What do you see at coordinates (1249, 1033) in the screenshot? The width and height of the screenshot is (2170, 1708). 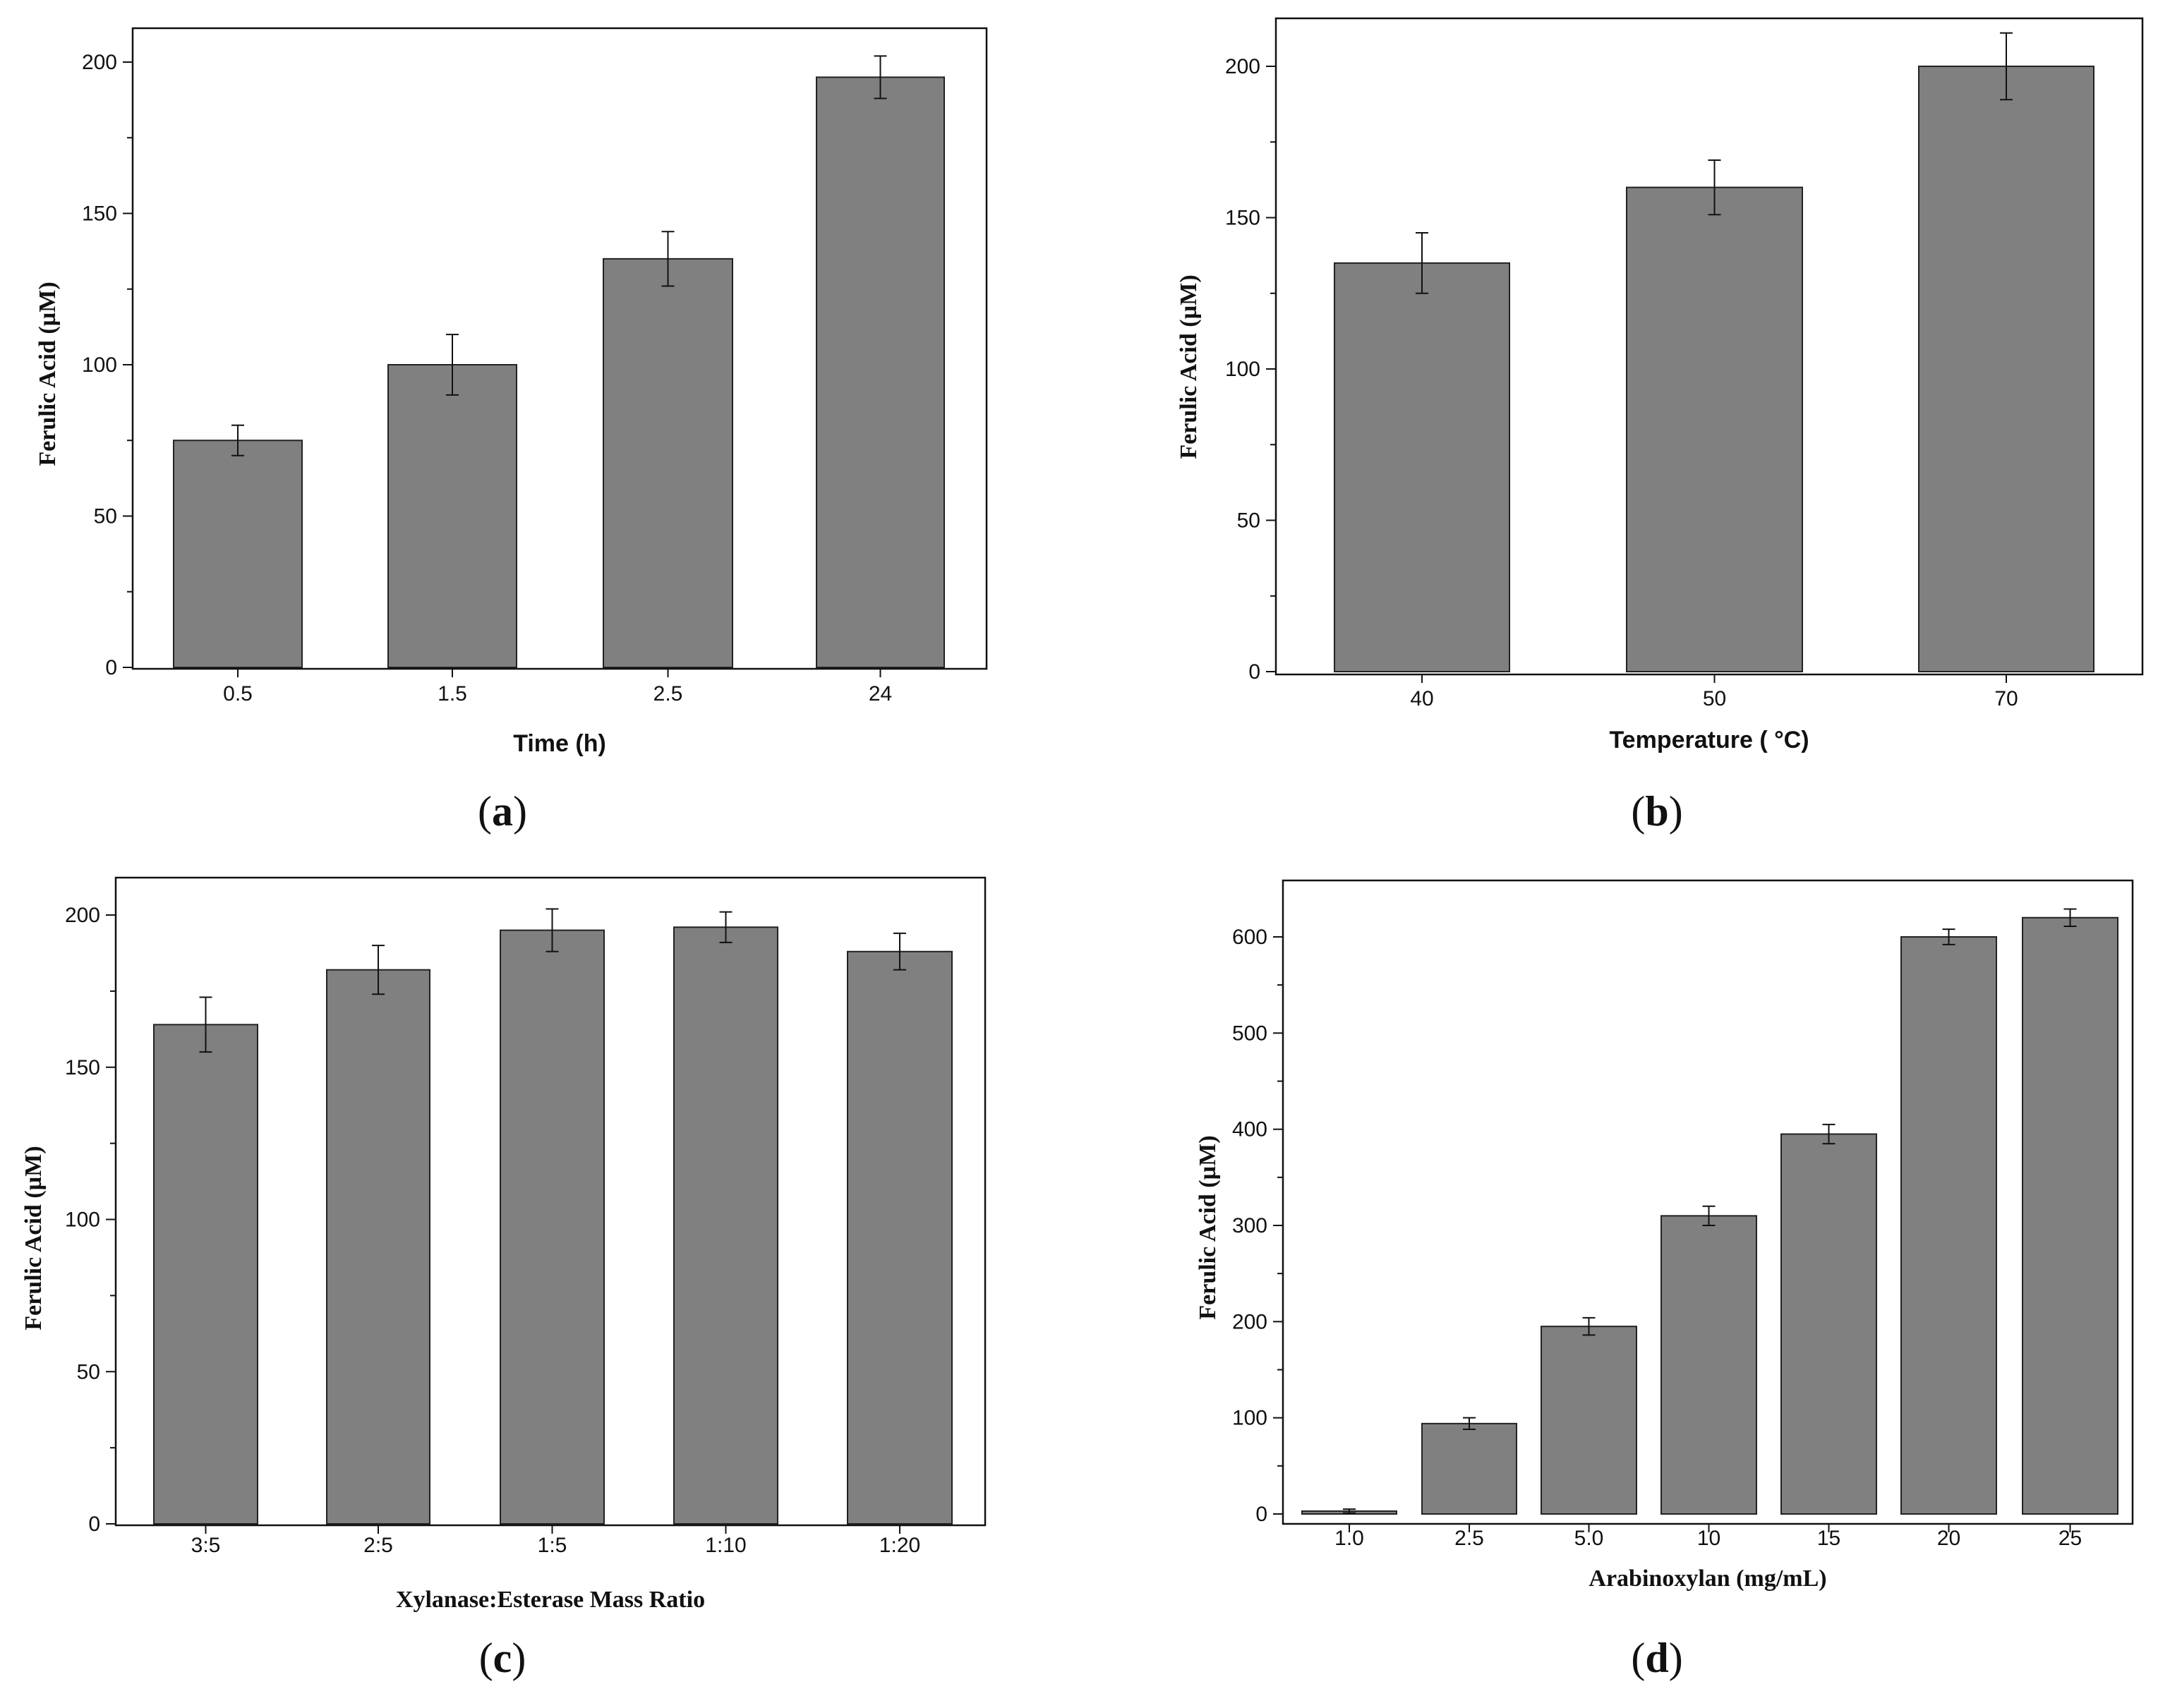 I see `y-tick-label: 500` at bounding box center [1249, 1033].